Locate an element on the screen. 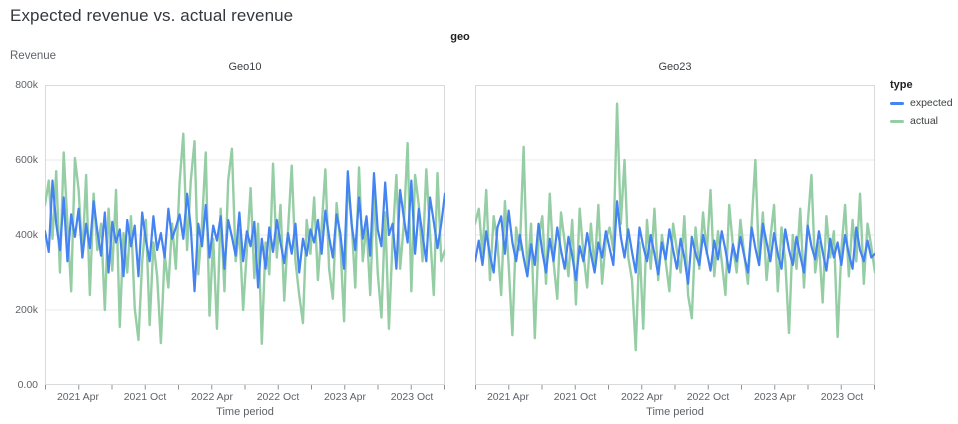  facet-title-geo23: Geo23 is located at coordinates (675, 67).